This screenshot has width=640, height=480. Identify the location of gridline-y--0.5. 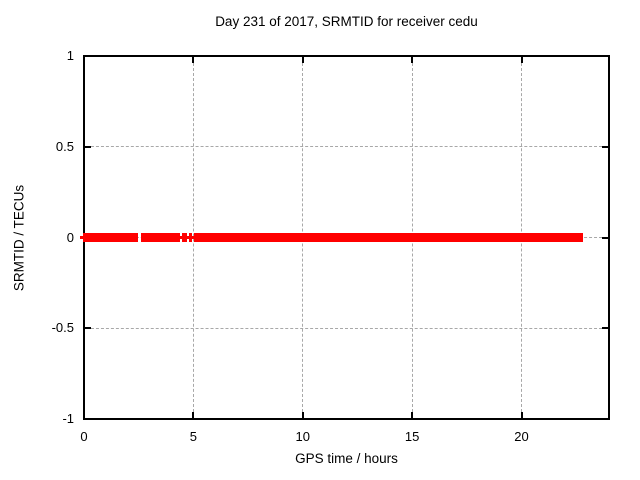
(346, 328).